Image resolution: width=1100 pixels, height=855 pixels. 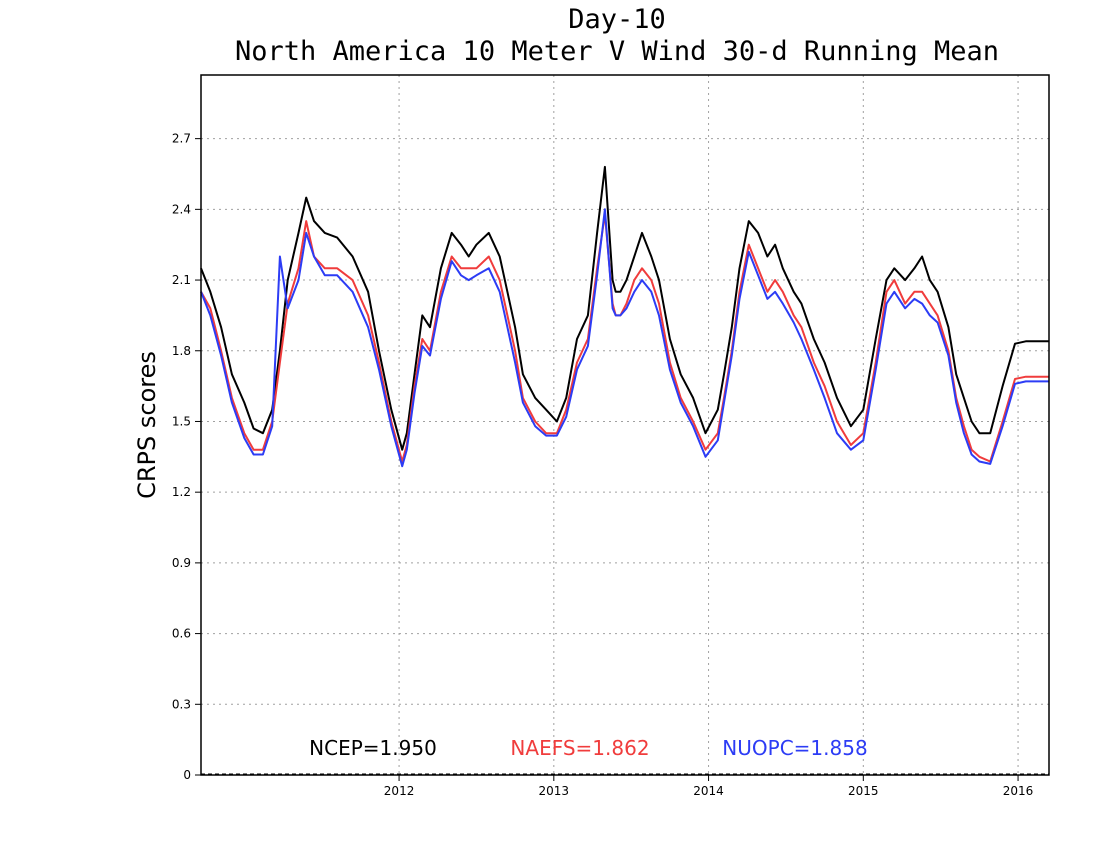 I want to click on y-tick-label: 2.1, so click(x=181, y=280).